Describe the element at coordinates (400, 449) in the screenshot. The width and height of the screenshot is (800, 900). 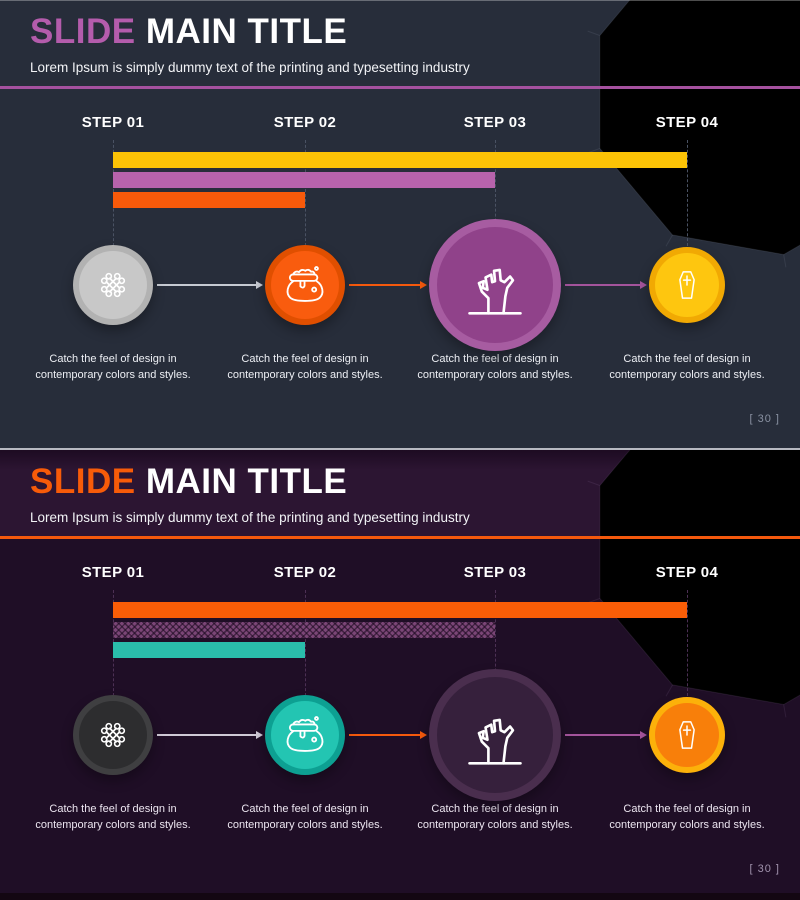
I see `slide-separator` at that location.